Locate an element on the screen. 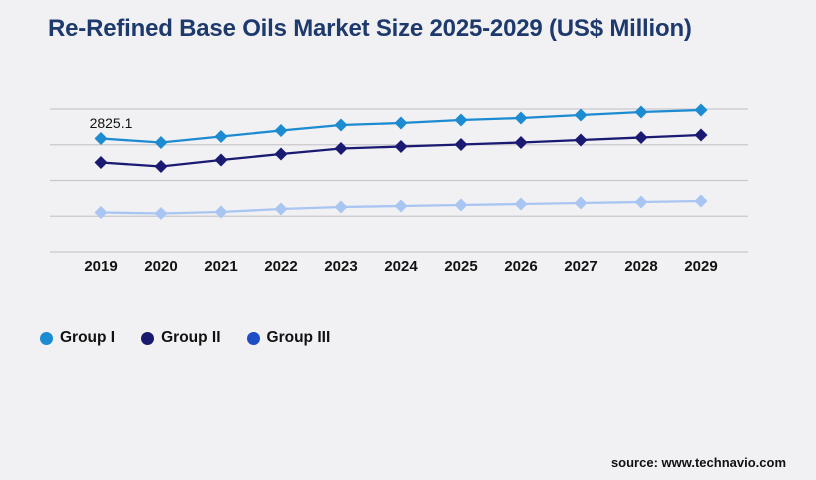 This screenshot has width=816, height=480. chart-marker-group-ii-2025 is located at coordinates (461, 144).